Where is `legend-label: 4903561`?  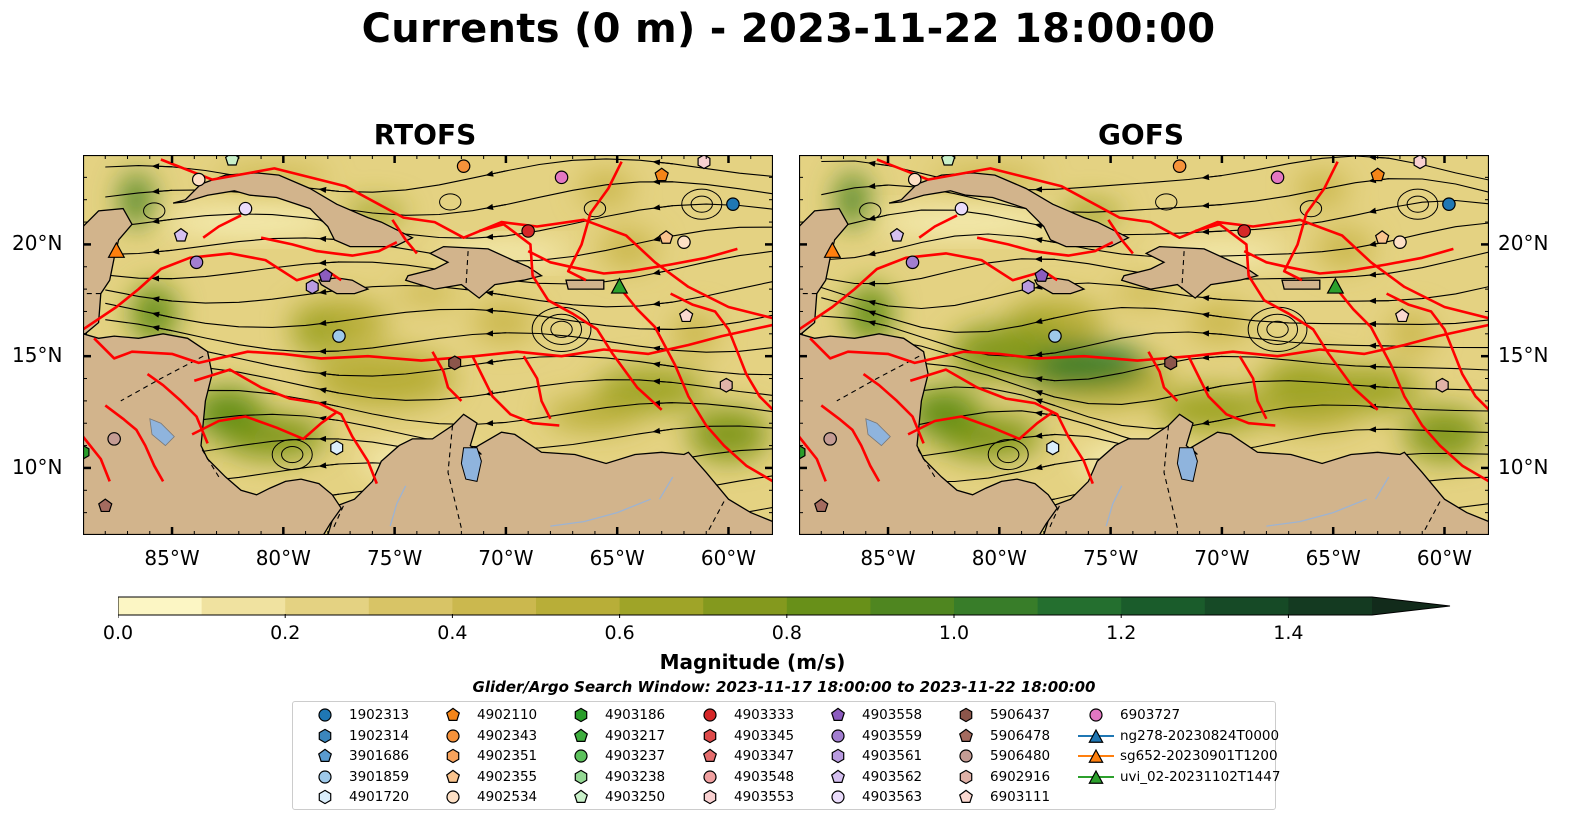
legend-label: 4903561 is located at coordinates (892, 756).